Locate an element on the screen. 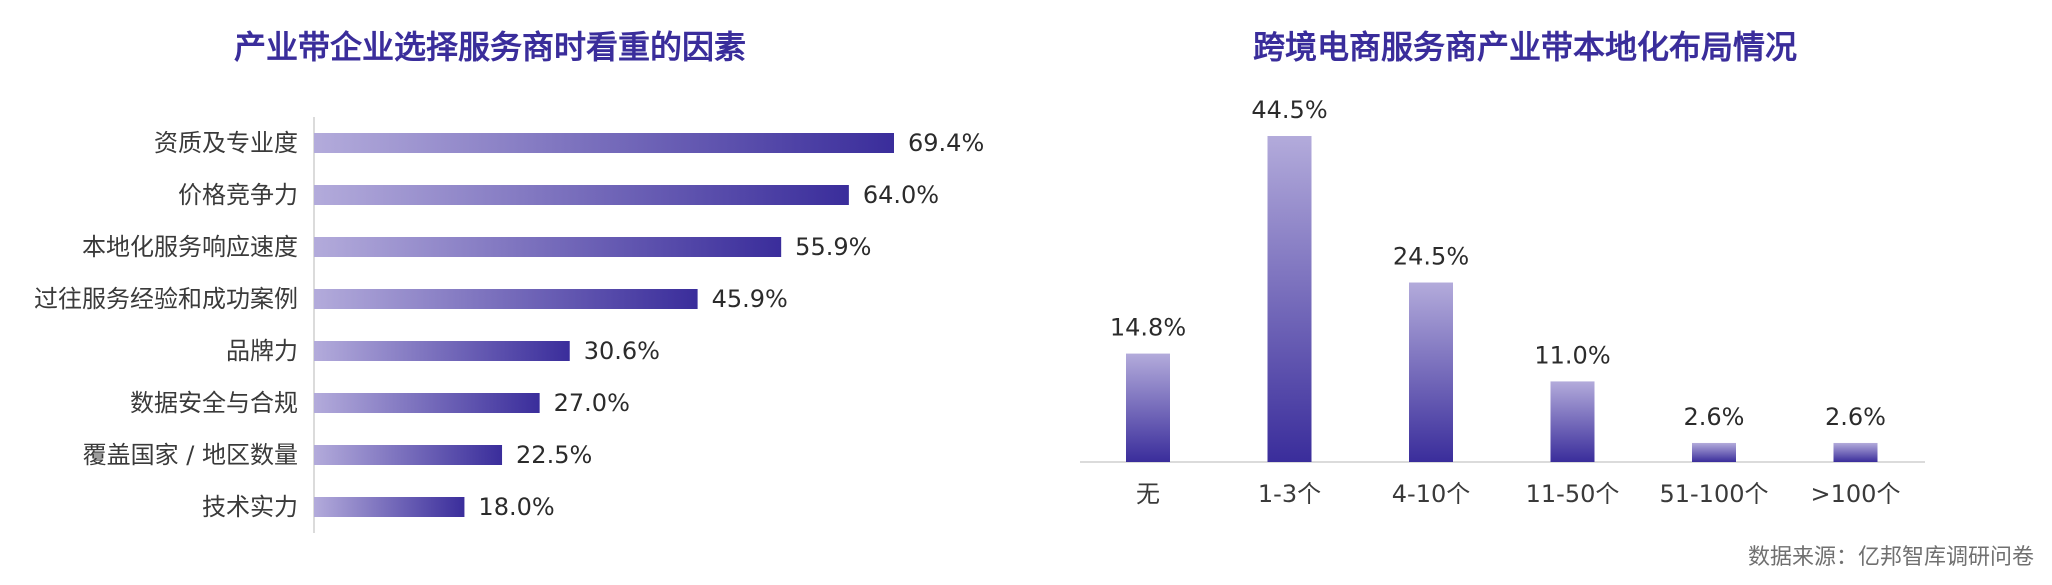 The height and width of the screenshot is (585, 2052). localization-value-label: 14.8% is located at coordinates (1148, 328).